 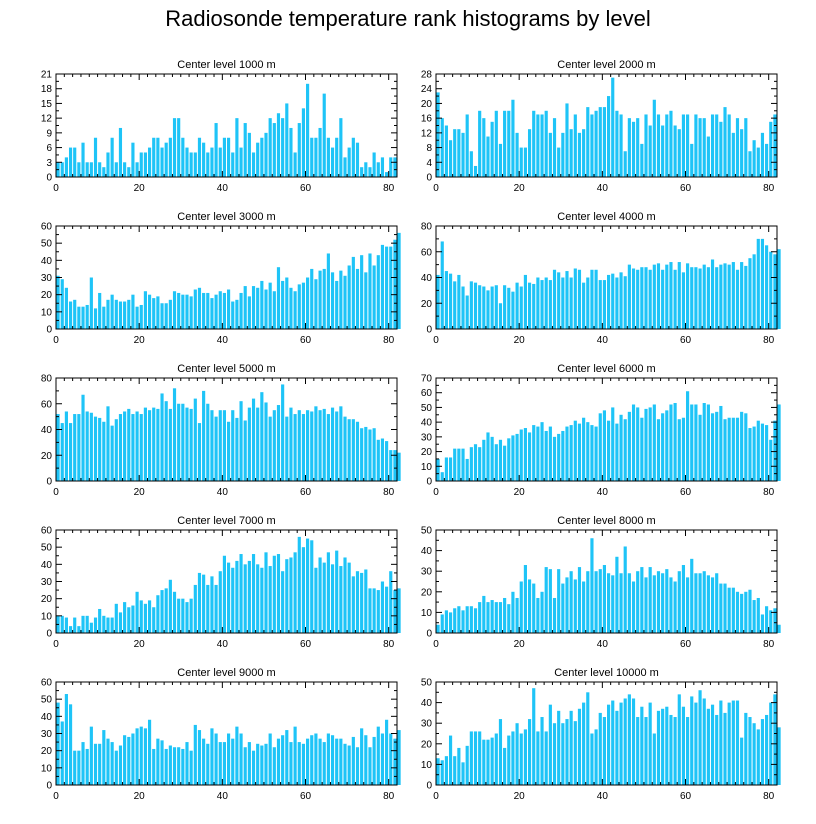 I want to click on panel-title: Center level 5000 m, so click(x=226, y=369).